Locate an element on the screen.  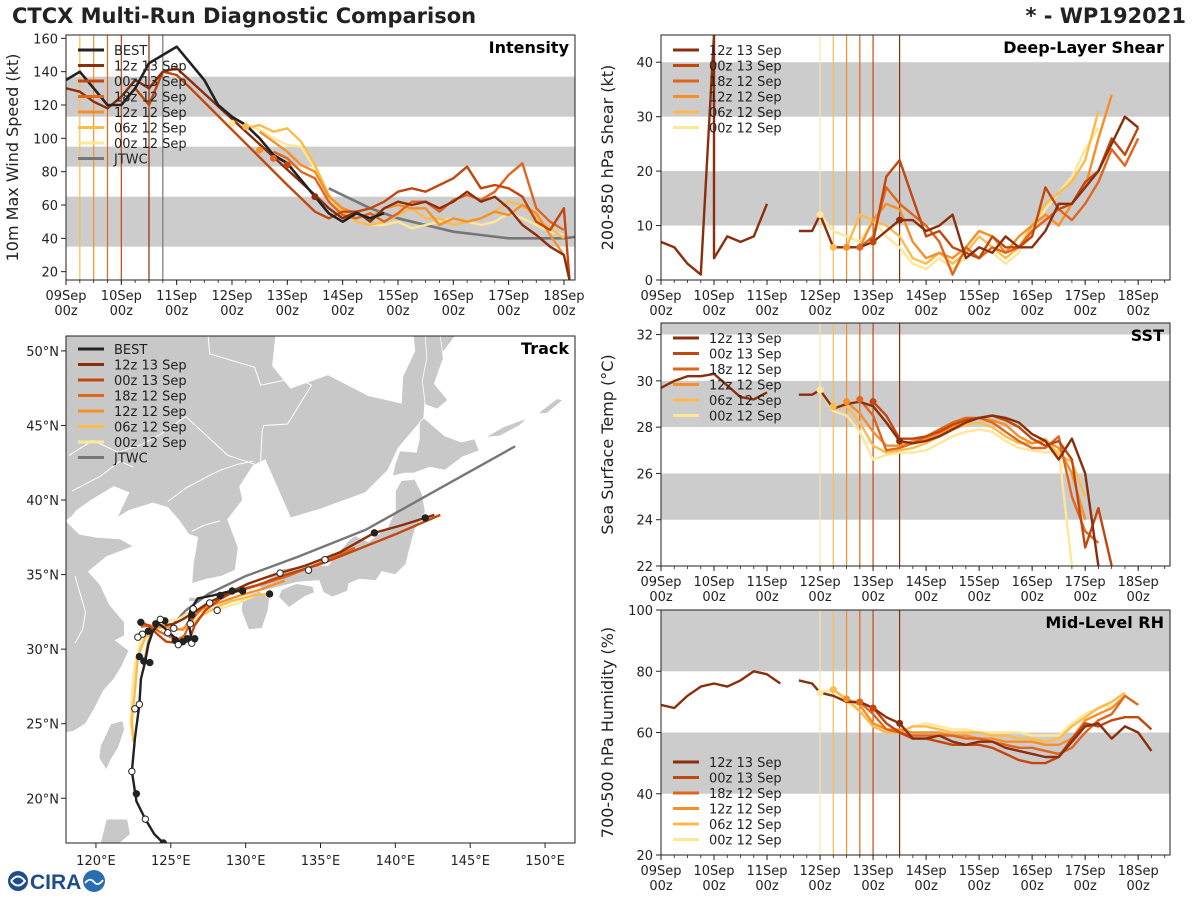
track-ytick-label: 25°N is located at coordinates (42, 725).